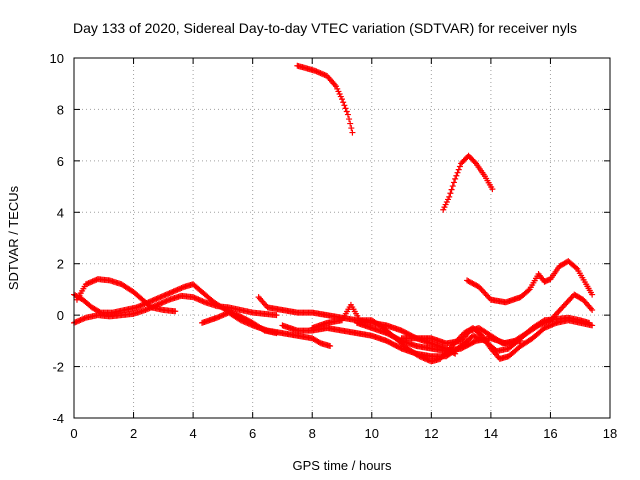 Image resolution: width=640 pixels, height=480 pixels. What do you see at coordinates (60, 109) in the screenshot?
I see `y-tick-label: 8` at bounding box center [60, 109].